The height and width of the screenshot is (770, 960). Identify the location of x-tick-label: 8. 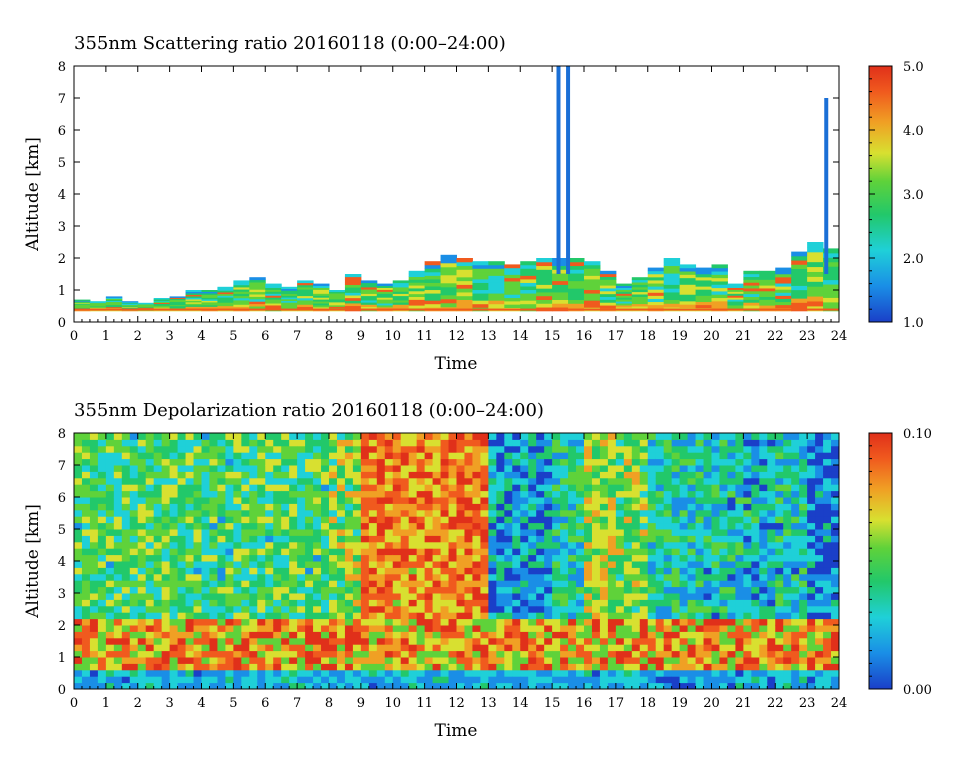
(329, 336).